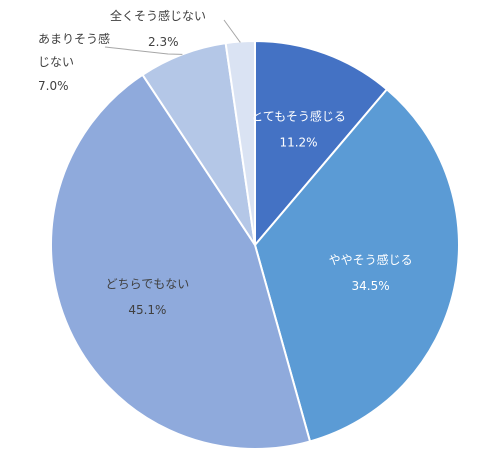 The image size is (489, 453). What do you see at coordinates (371, 286) in the screenshot?
I see `slice-2-value-label: 34.5%` at bounding box center [371, 286].